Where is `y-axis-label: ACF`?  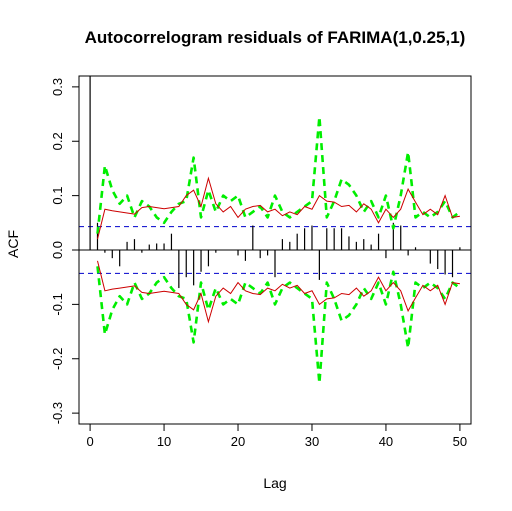
y-axis-label: ACF is located at coordinates (13, 244).